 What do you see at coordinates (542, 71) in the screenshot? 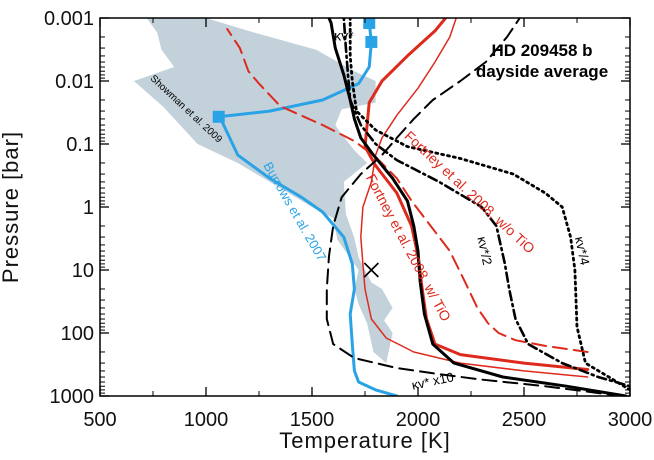
I see `chart-title-line2: dayside average` at bounding box center [542, 71].